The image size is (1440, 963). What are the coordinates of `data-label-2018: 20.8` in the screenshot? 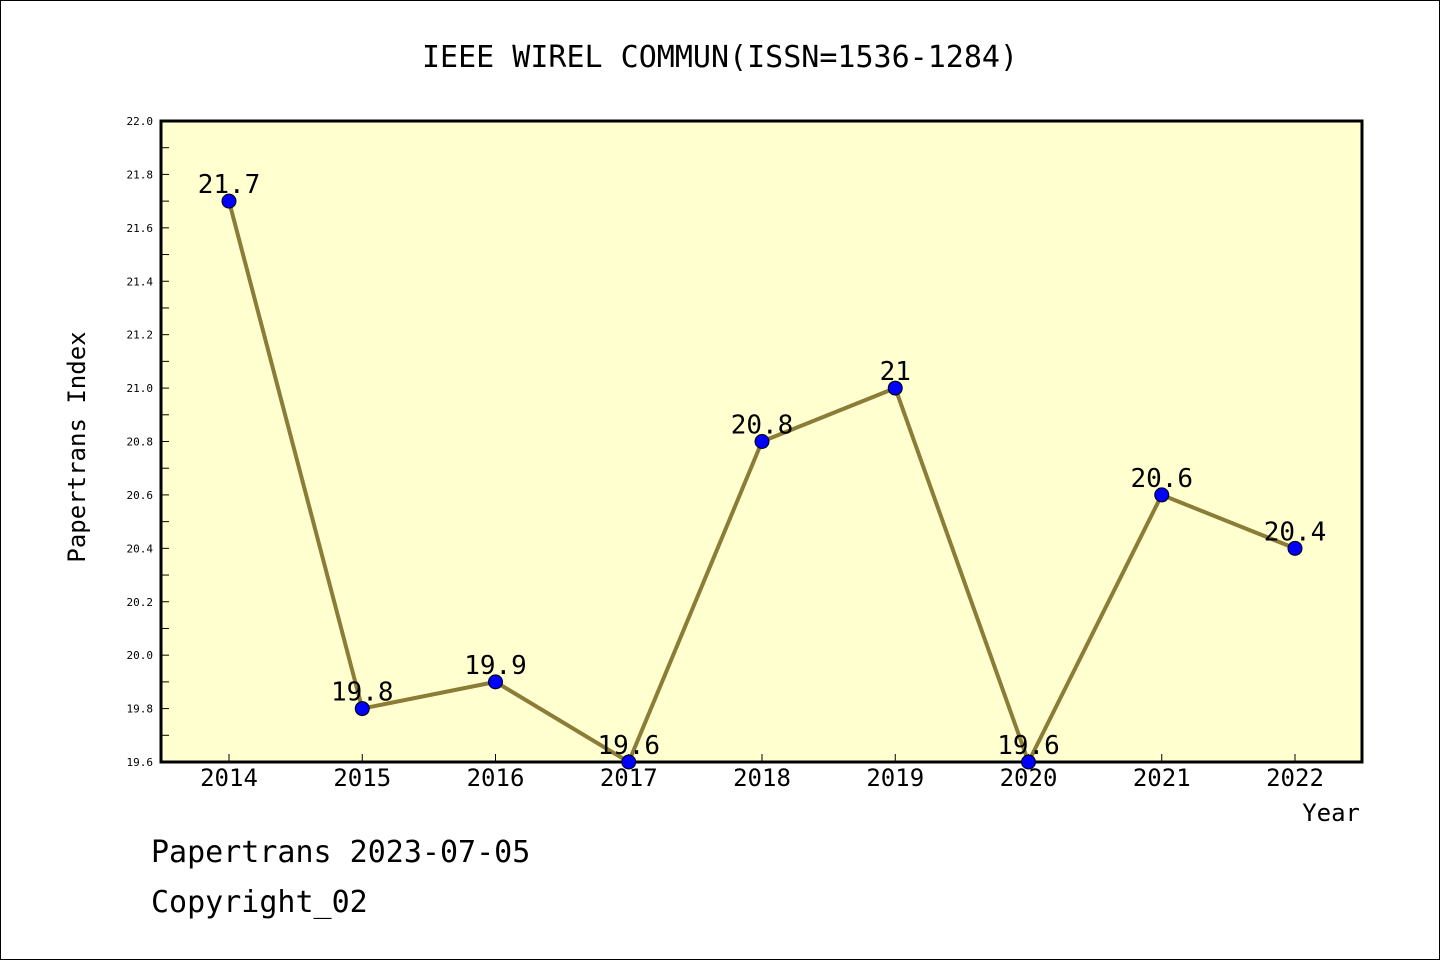 It's located at (762, 426).